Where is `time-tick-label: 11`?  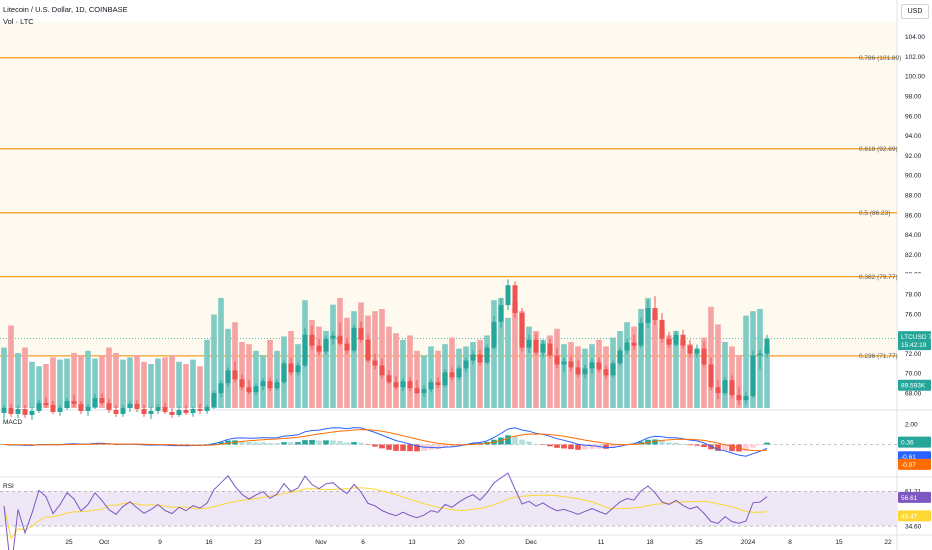 time-tick-label: 11 is located at coordinates (601, 542).